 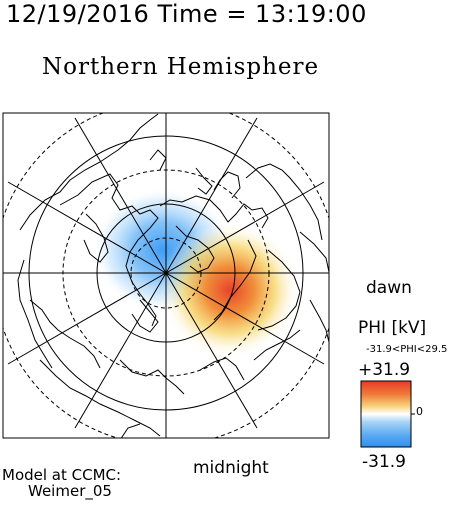 I want to click on hemisphere-title: Northern Hemisphere, so click(x=181, y=67).